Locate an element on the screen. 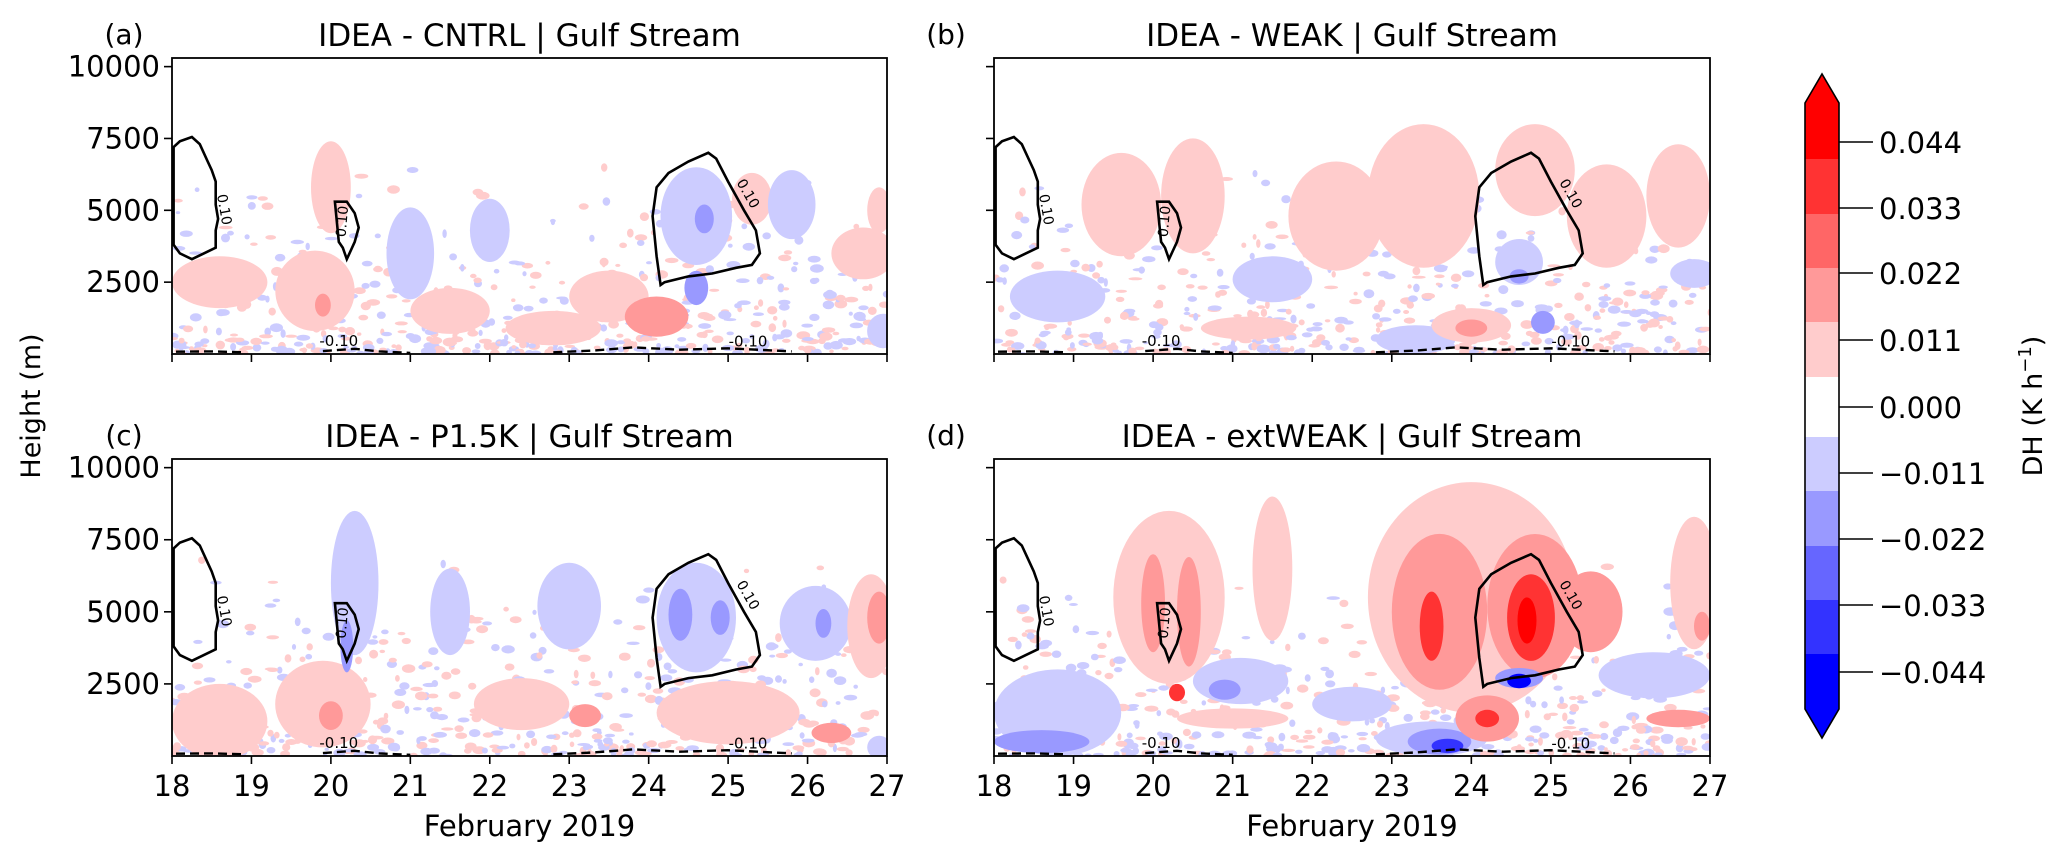  panel-title: IDEA - CNTRL | Gulf Stream is located at coordinates (529, 36).